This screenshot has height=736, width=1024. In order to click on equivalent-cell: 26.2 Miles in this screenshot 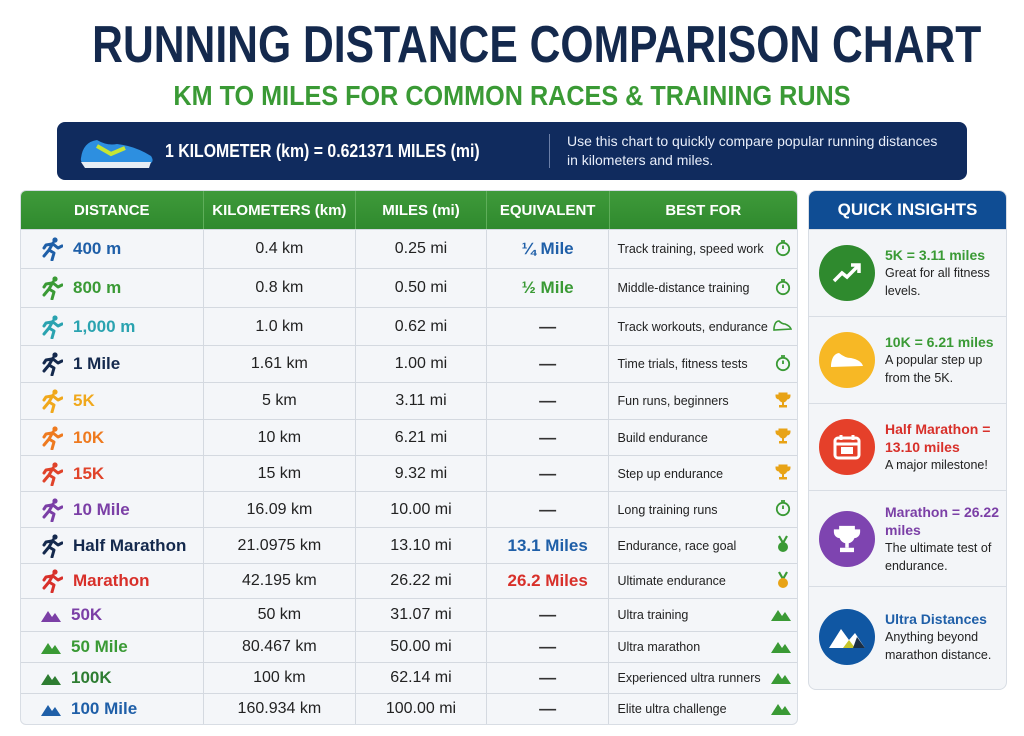, I will do `click(548, 581)`.